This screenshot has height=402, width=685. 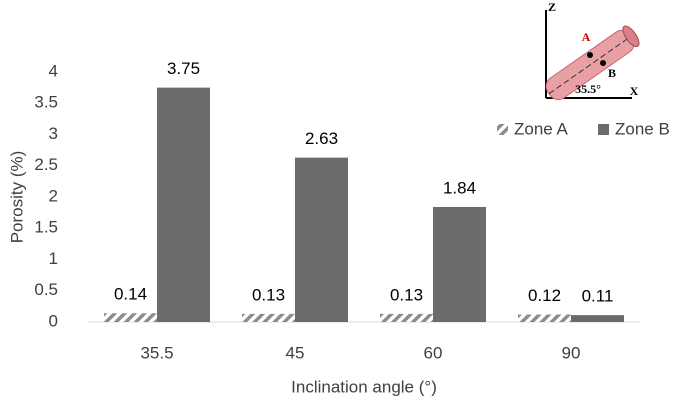 What do you see at coordinates (552, 7) in the screenshot?
I see `inset-label: Z` at bounding box center [552, 7].